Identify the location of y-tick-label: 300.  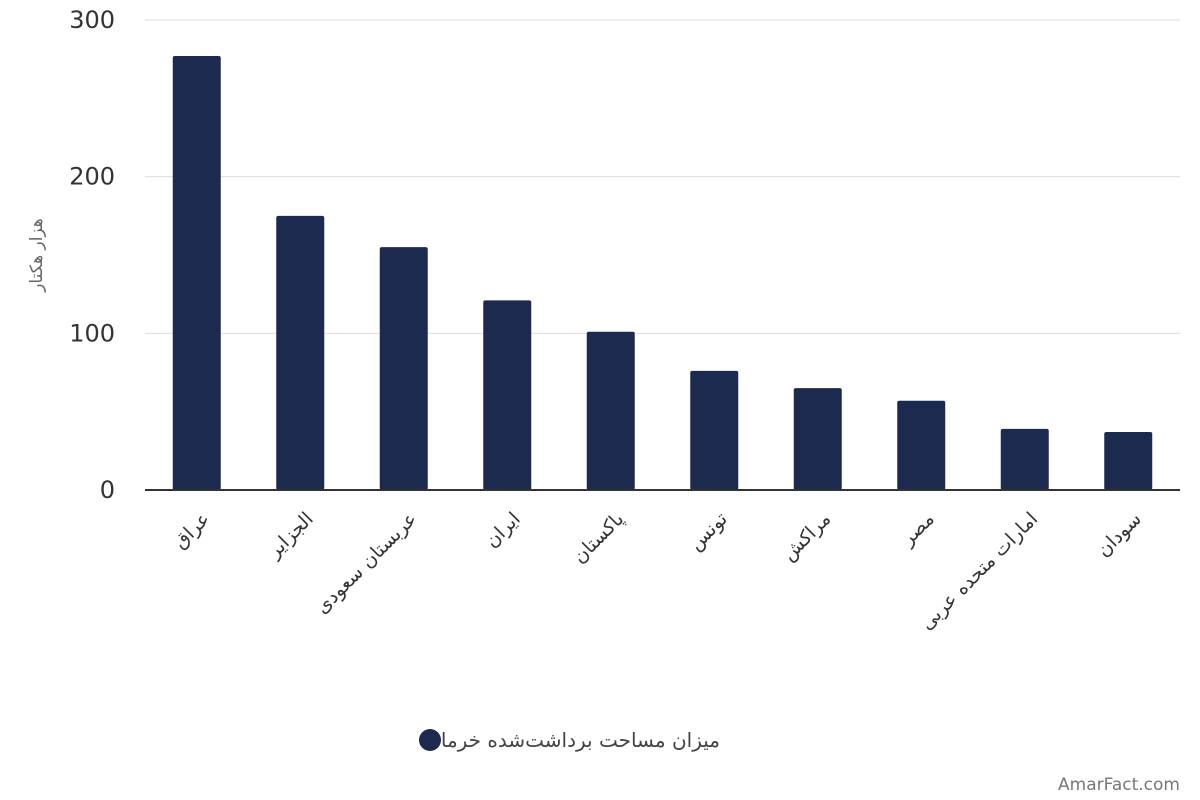
(92, 20).